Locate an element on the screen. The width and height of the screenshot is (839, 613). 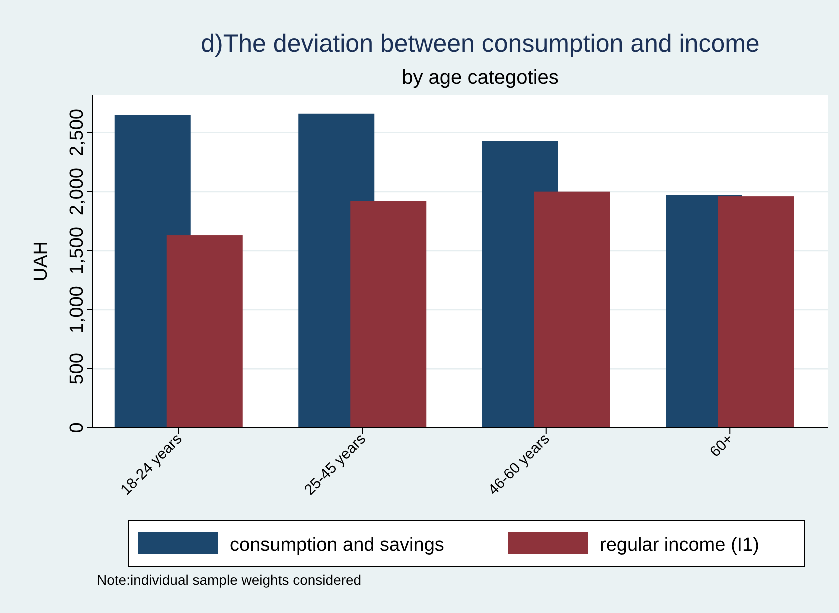
legend-label: consumption and savings is located at coordinates (337, 545).